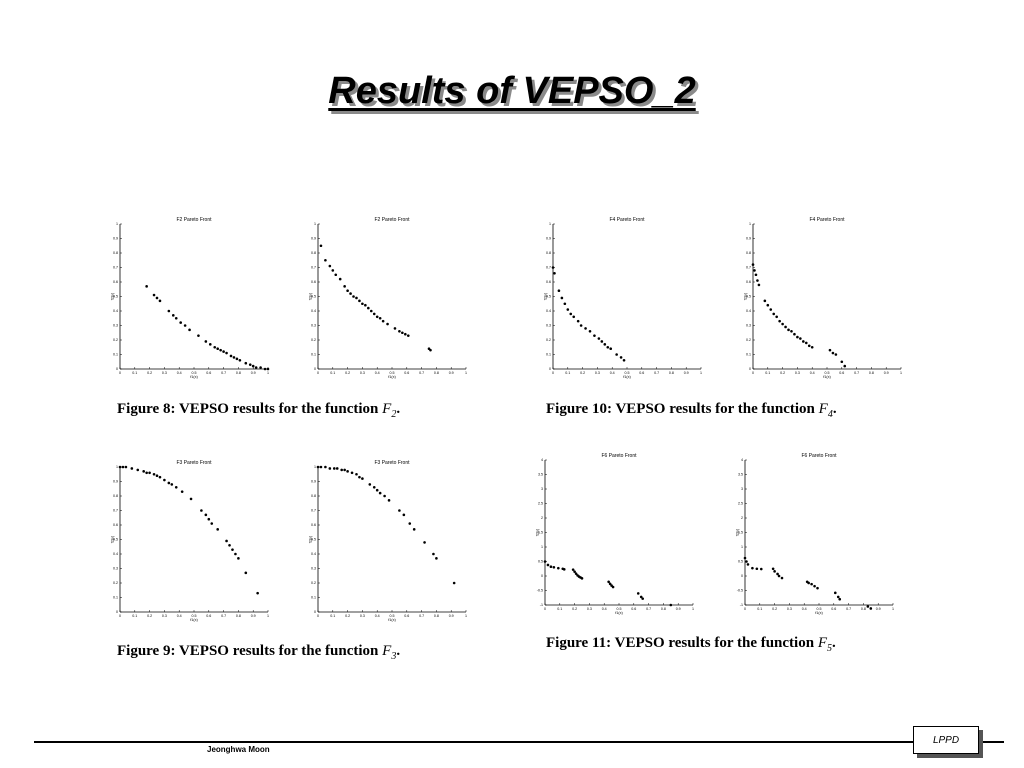 The image size is (1024, 768). What do you see at coordinates (268, 373) in the screenshot?
I see `x-tick-label: 1` at bounding box center [268, 373].